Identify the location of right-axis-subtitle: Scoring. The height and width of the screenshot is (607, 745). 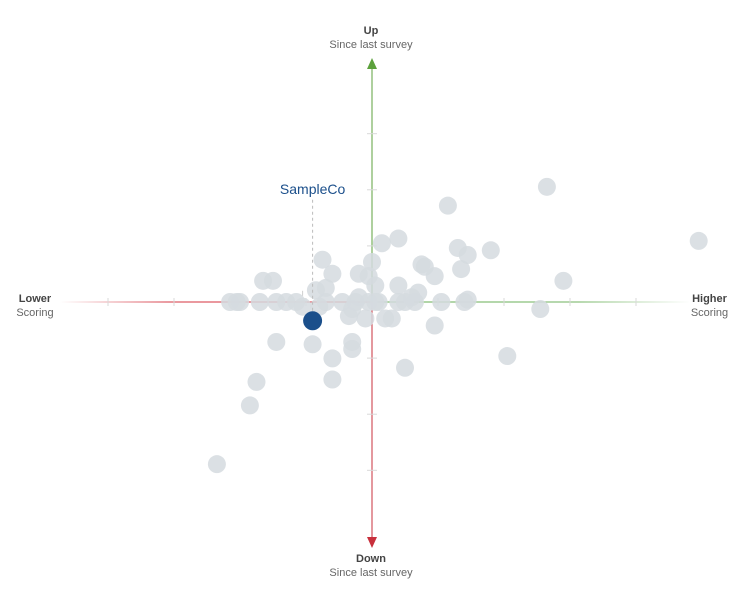
(709, 313).